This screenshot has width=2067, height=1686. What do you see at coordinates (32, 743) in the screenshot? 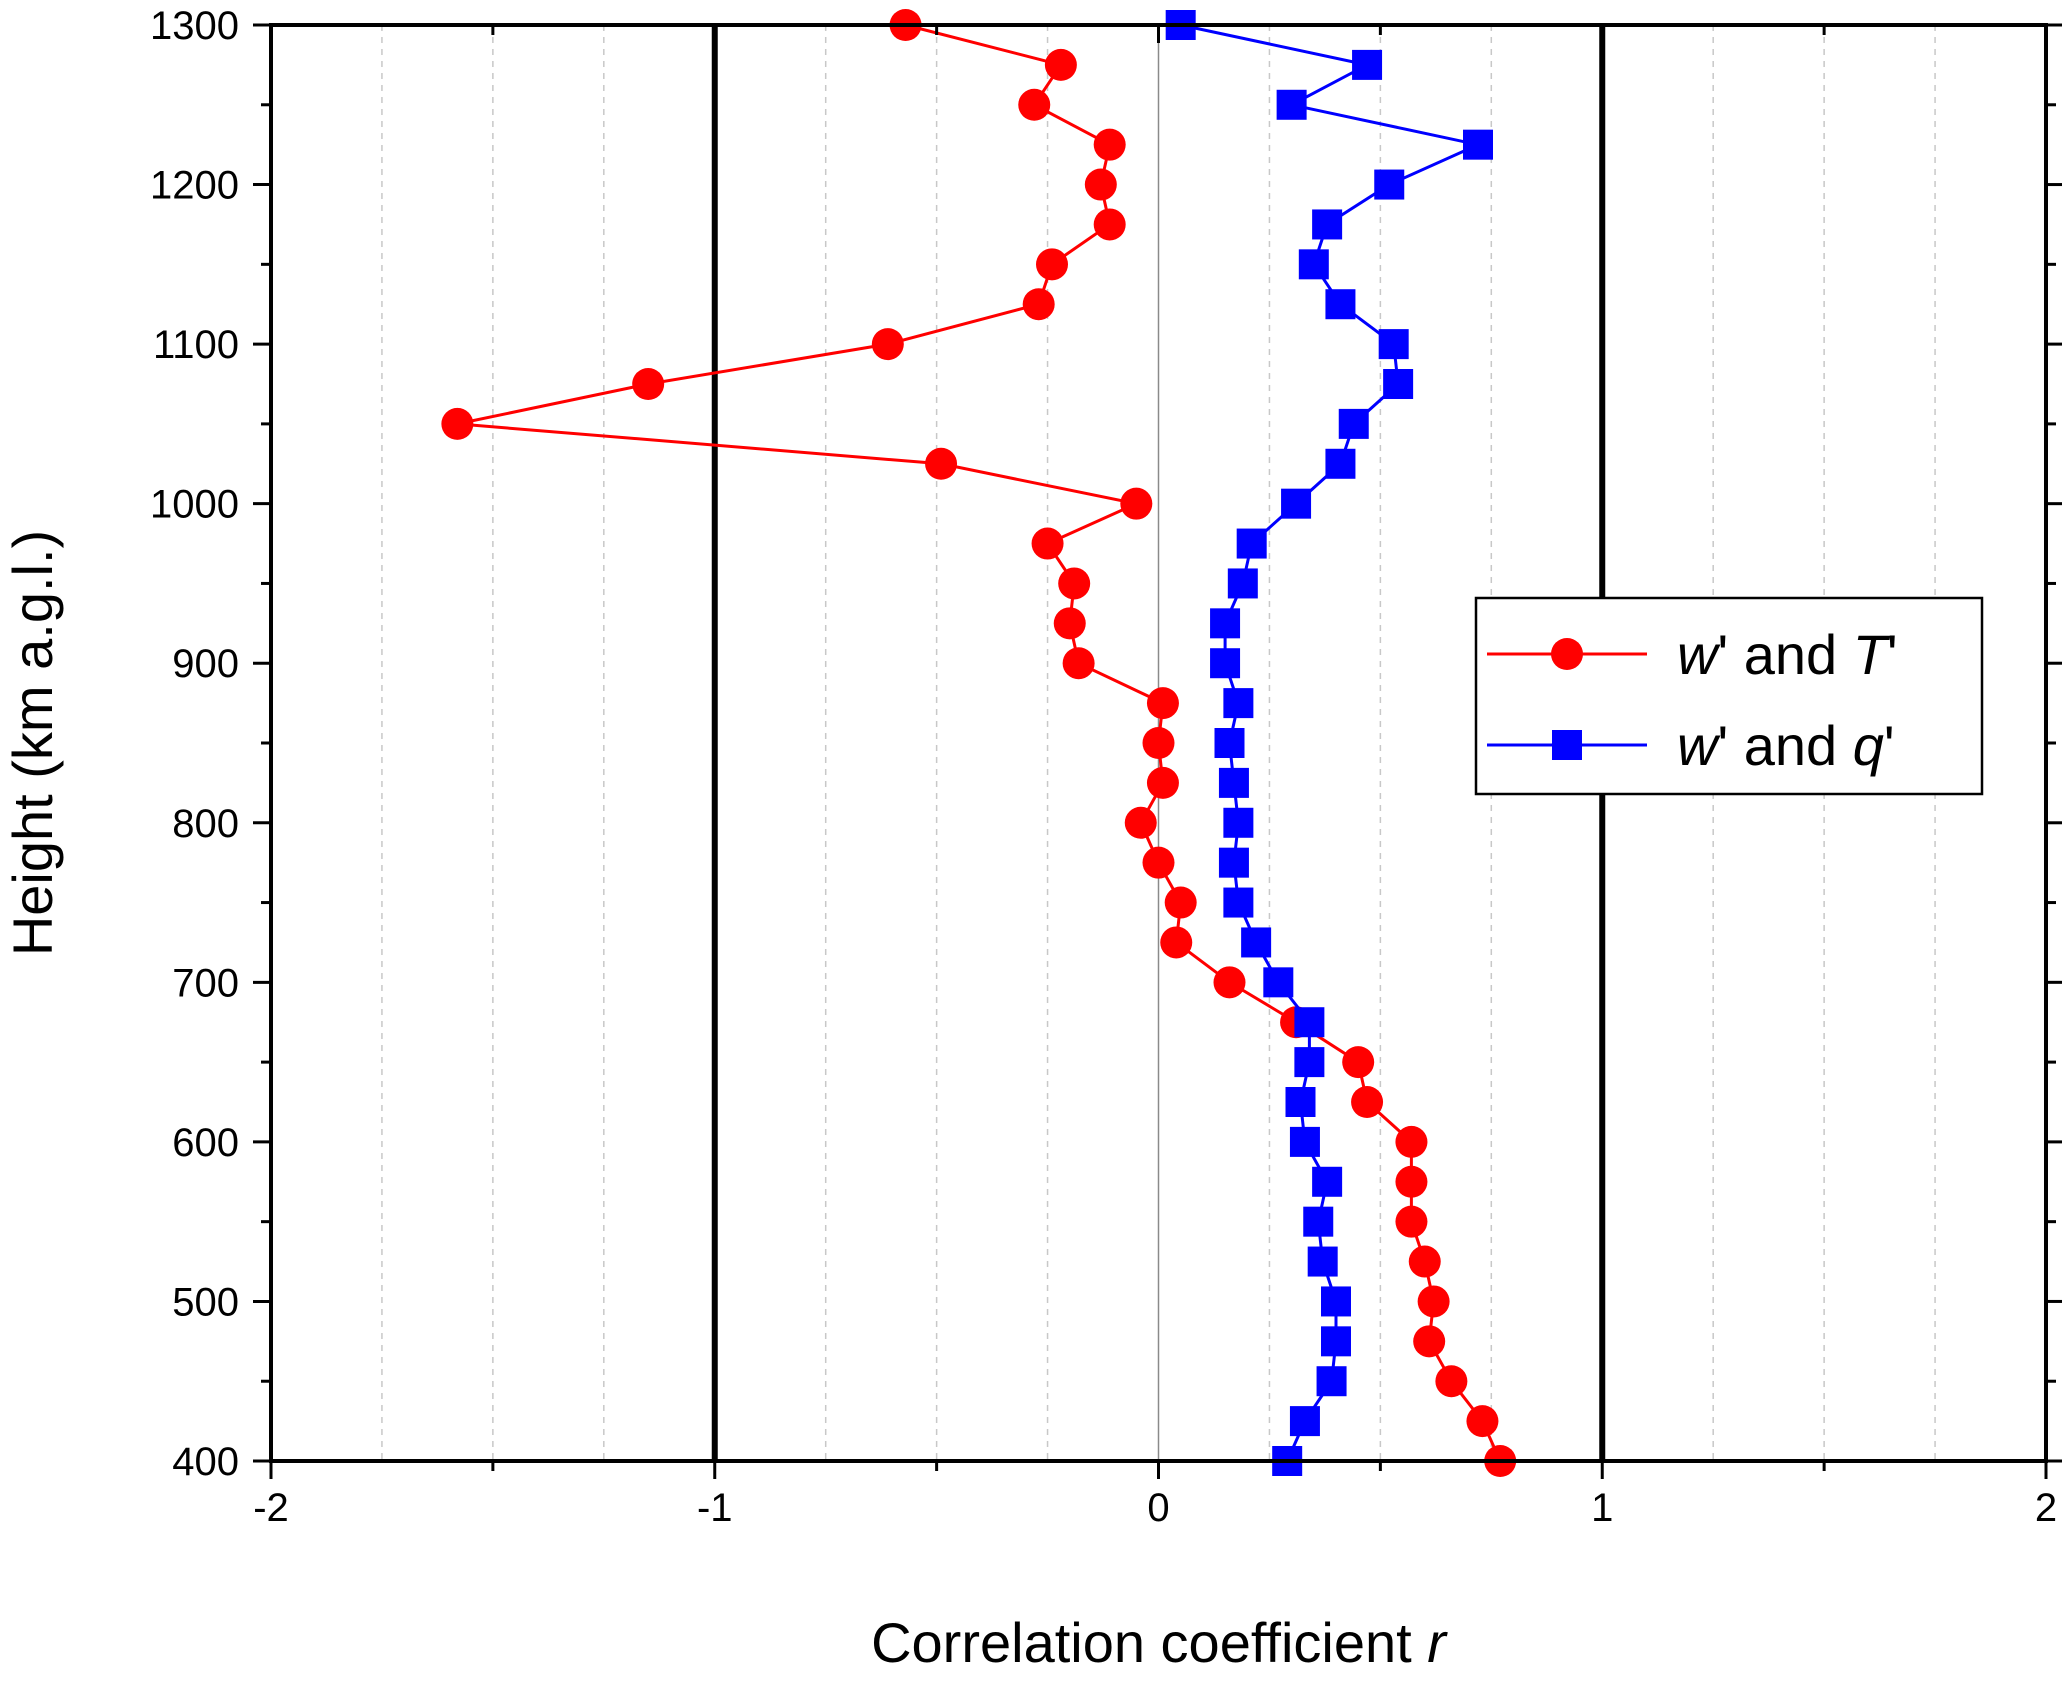
I see `y-axis-title: Height (km a.g.l.)` at bounding box center [32, 743].